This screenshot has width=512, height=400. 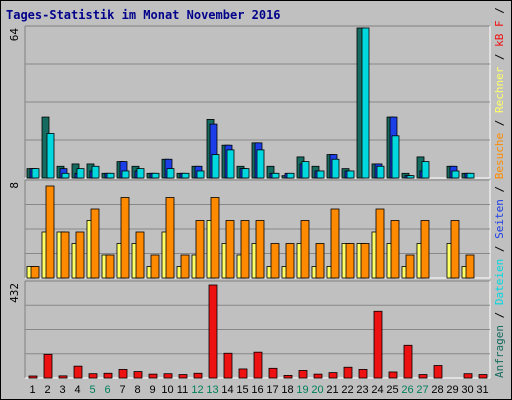 I want to click on legend-item-6: Besuche, so click(x=499, y=156).